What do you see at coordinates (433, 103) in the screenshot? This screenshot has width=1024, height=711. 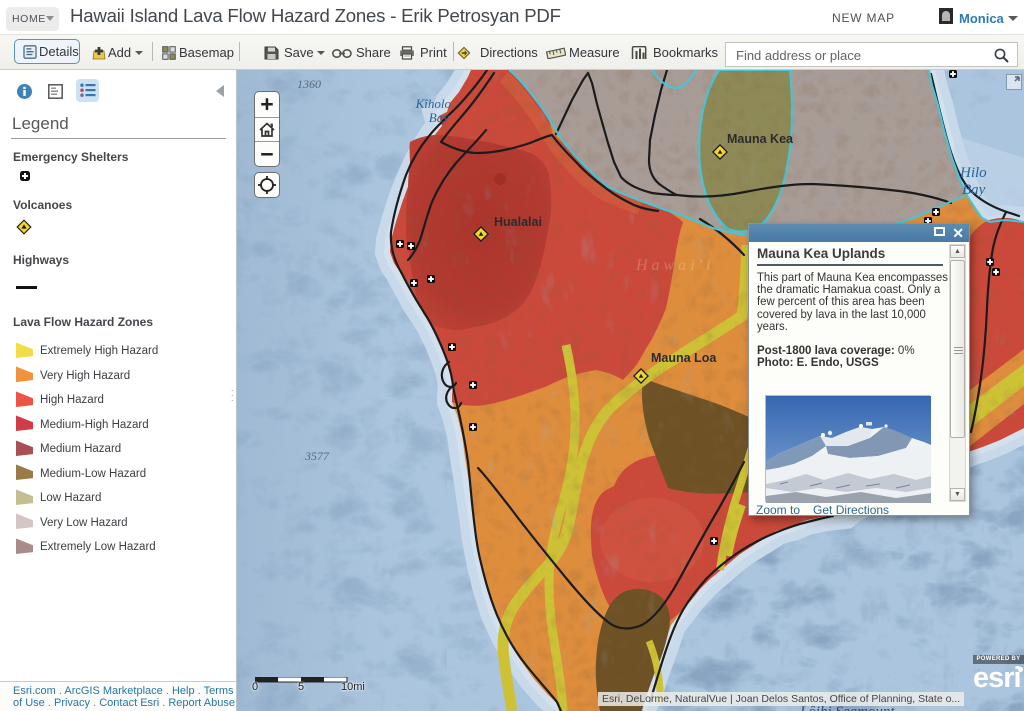 I see `svg-text: Kîholo` at bounding box center [433, 103].